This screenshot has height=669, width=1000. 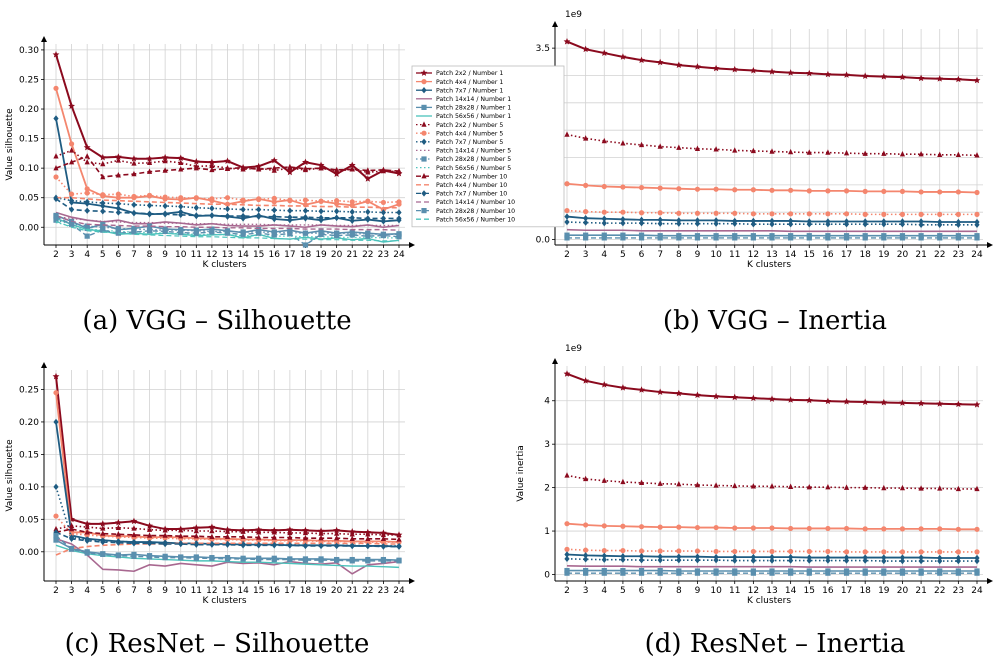 What do you see at coordinates (29, 51) in the screenshot?
I see `y-tick-label: 0.30` at bounding box center [29, 51].